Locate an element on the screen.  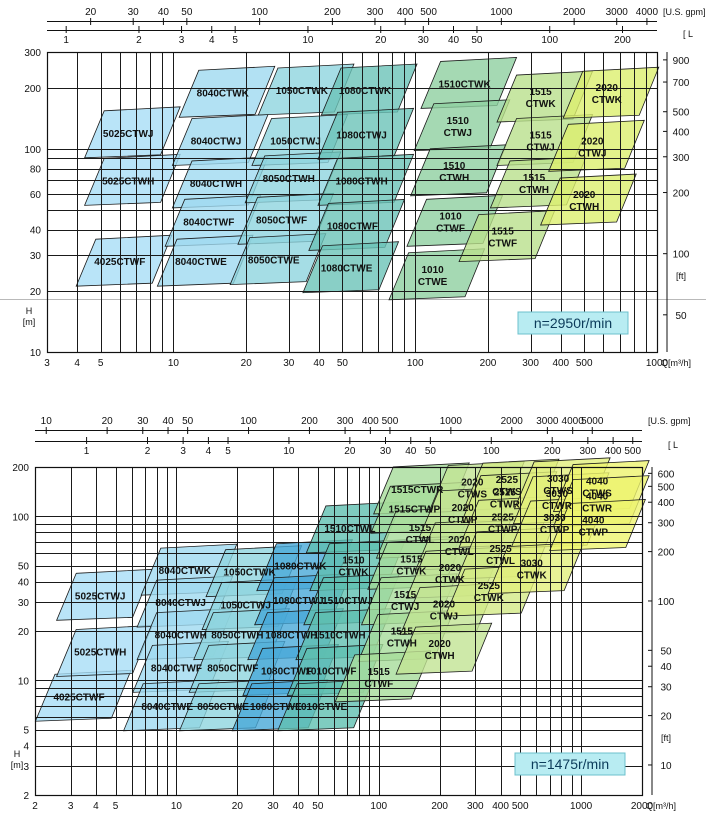
model-label: 2525 is located at coordinates (500, 549).